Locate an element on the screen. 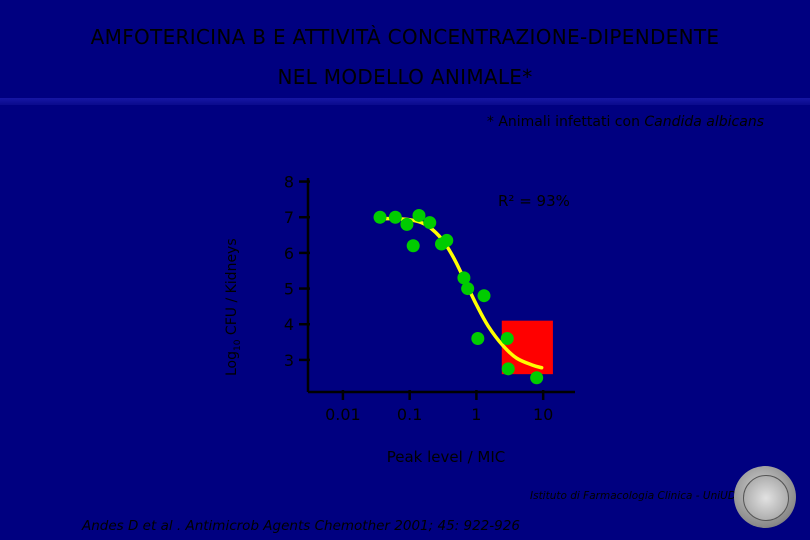 This screenshot has width=810, height=540. x-tick-label: 0.1 is located at coordinates (409, 414).